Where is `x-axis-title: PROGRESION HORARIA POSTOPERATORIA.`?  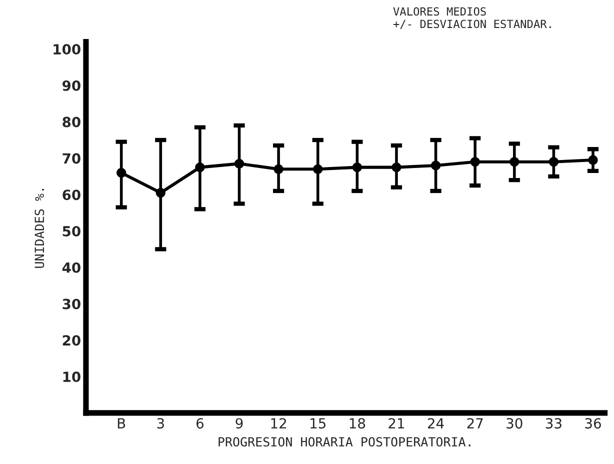 x-axis-title: PROGRESION HORARIA POSTOPERATORIA. is located at coordinates (344, 442).